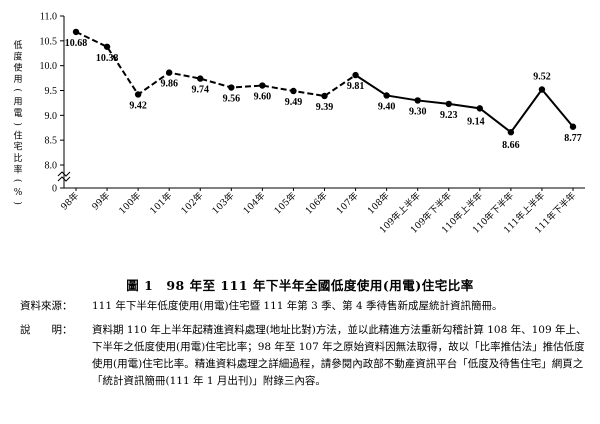  I want to click on y-axis-label-char: 率, so click(17, 169).